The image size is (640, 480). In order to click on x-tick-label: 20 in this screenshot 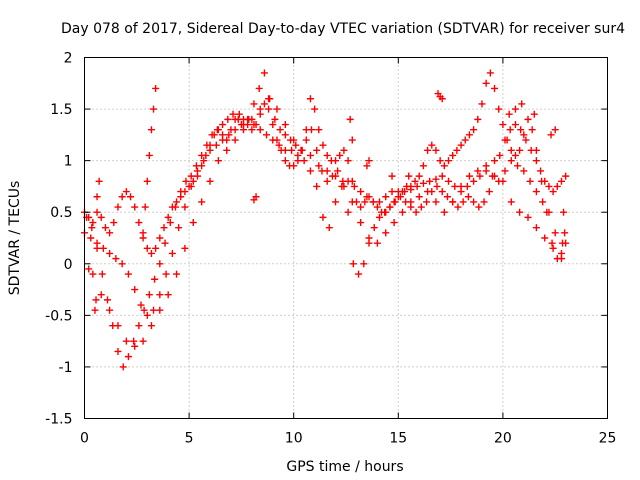, I will do `click(503, 439)`.